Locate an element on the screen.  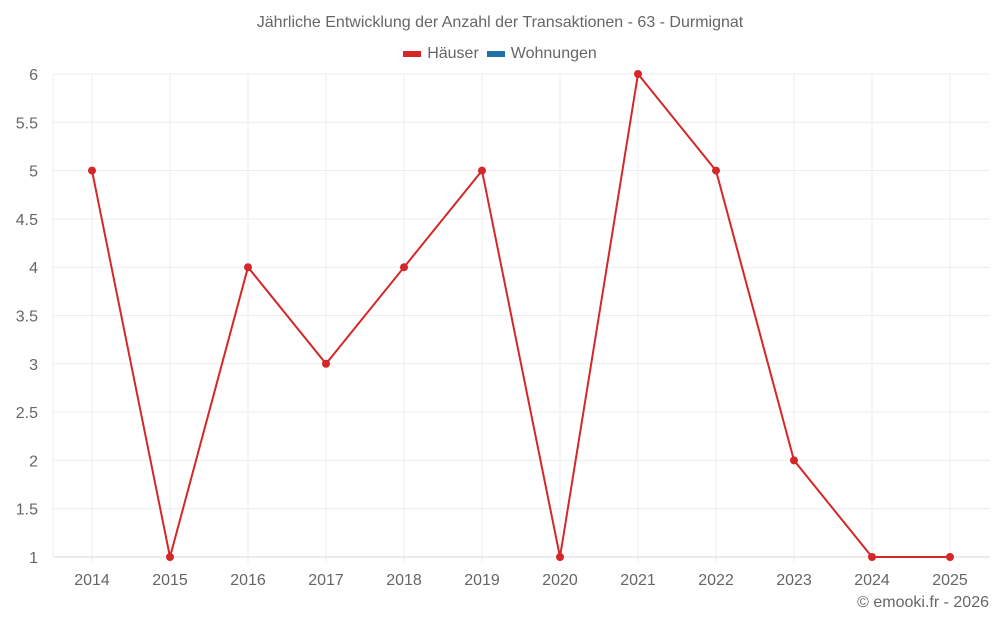
x-tick-label: 2021 is located at coordinates (638, 580).